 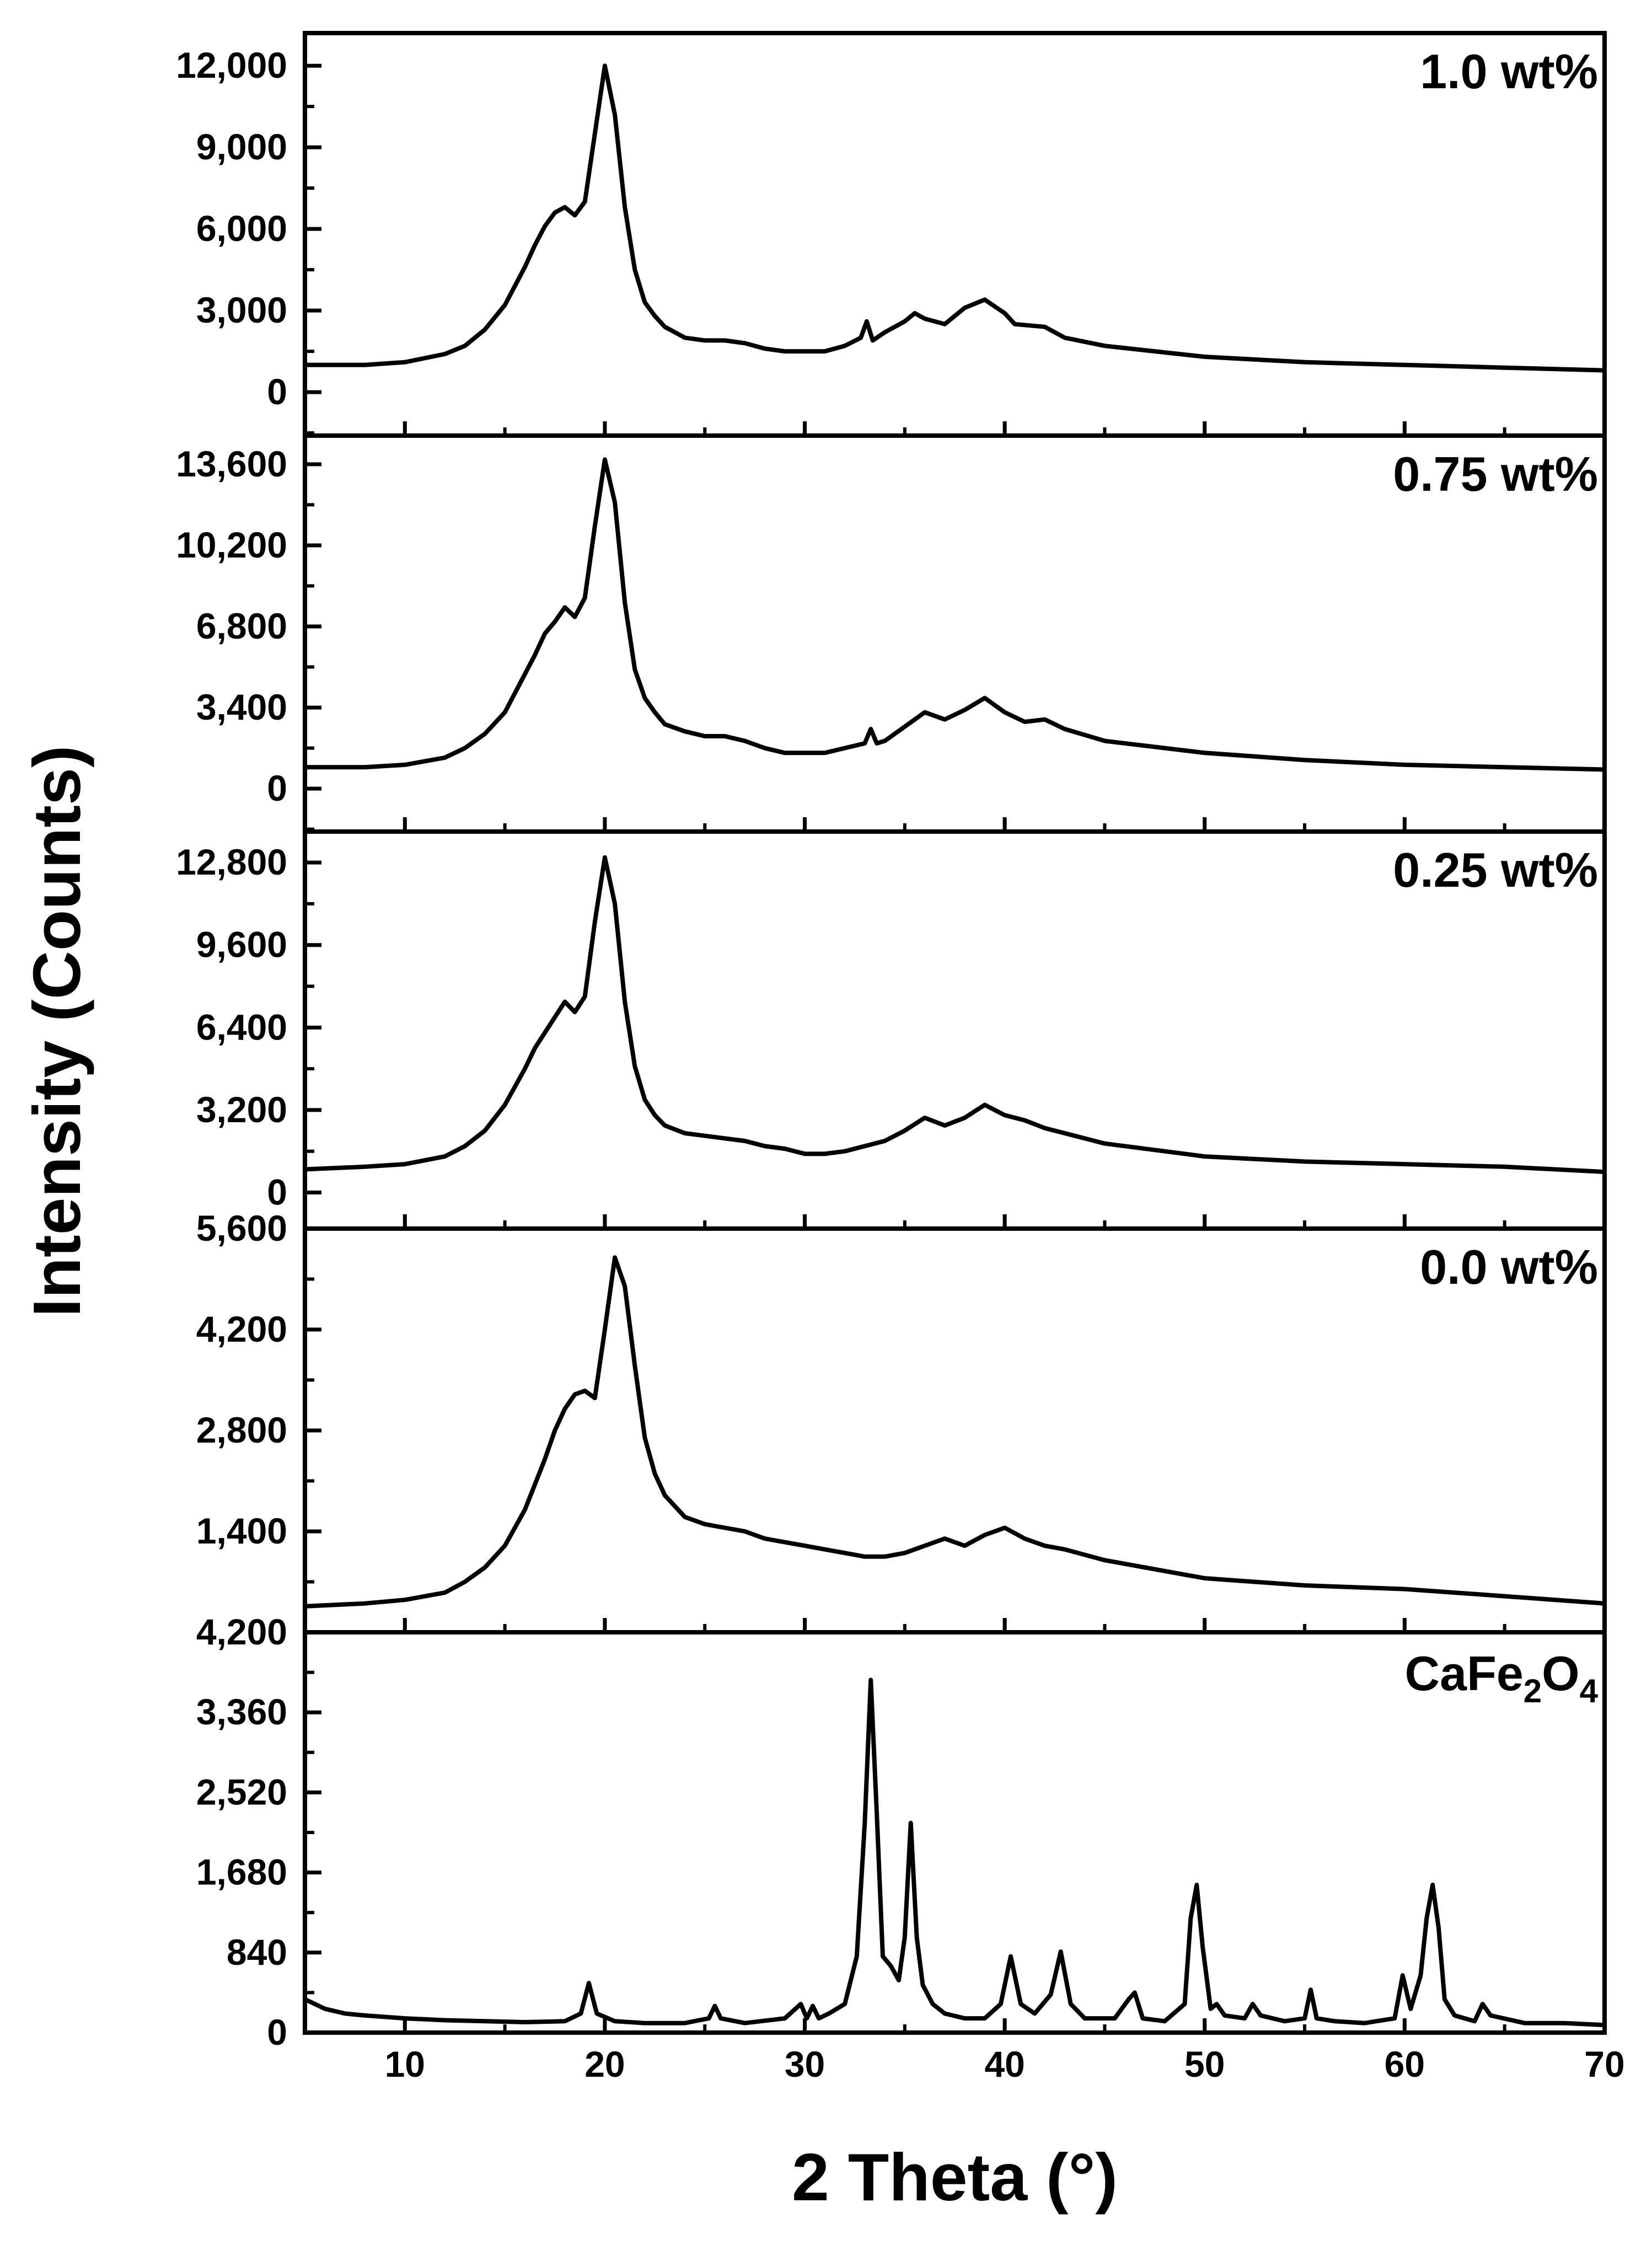 What do you see at coordinates (955, 218) in the screenshot?
I see `panel-0-trace` at bounding box center [955, 218].